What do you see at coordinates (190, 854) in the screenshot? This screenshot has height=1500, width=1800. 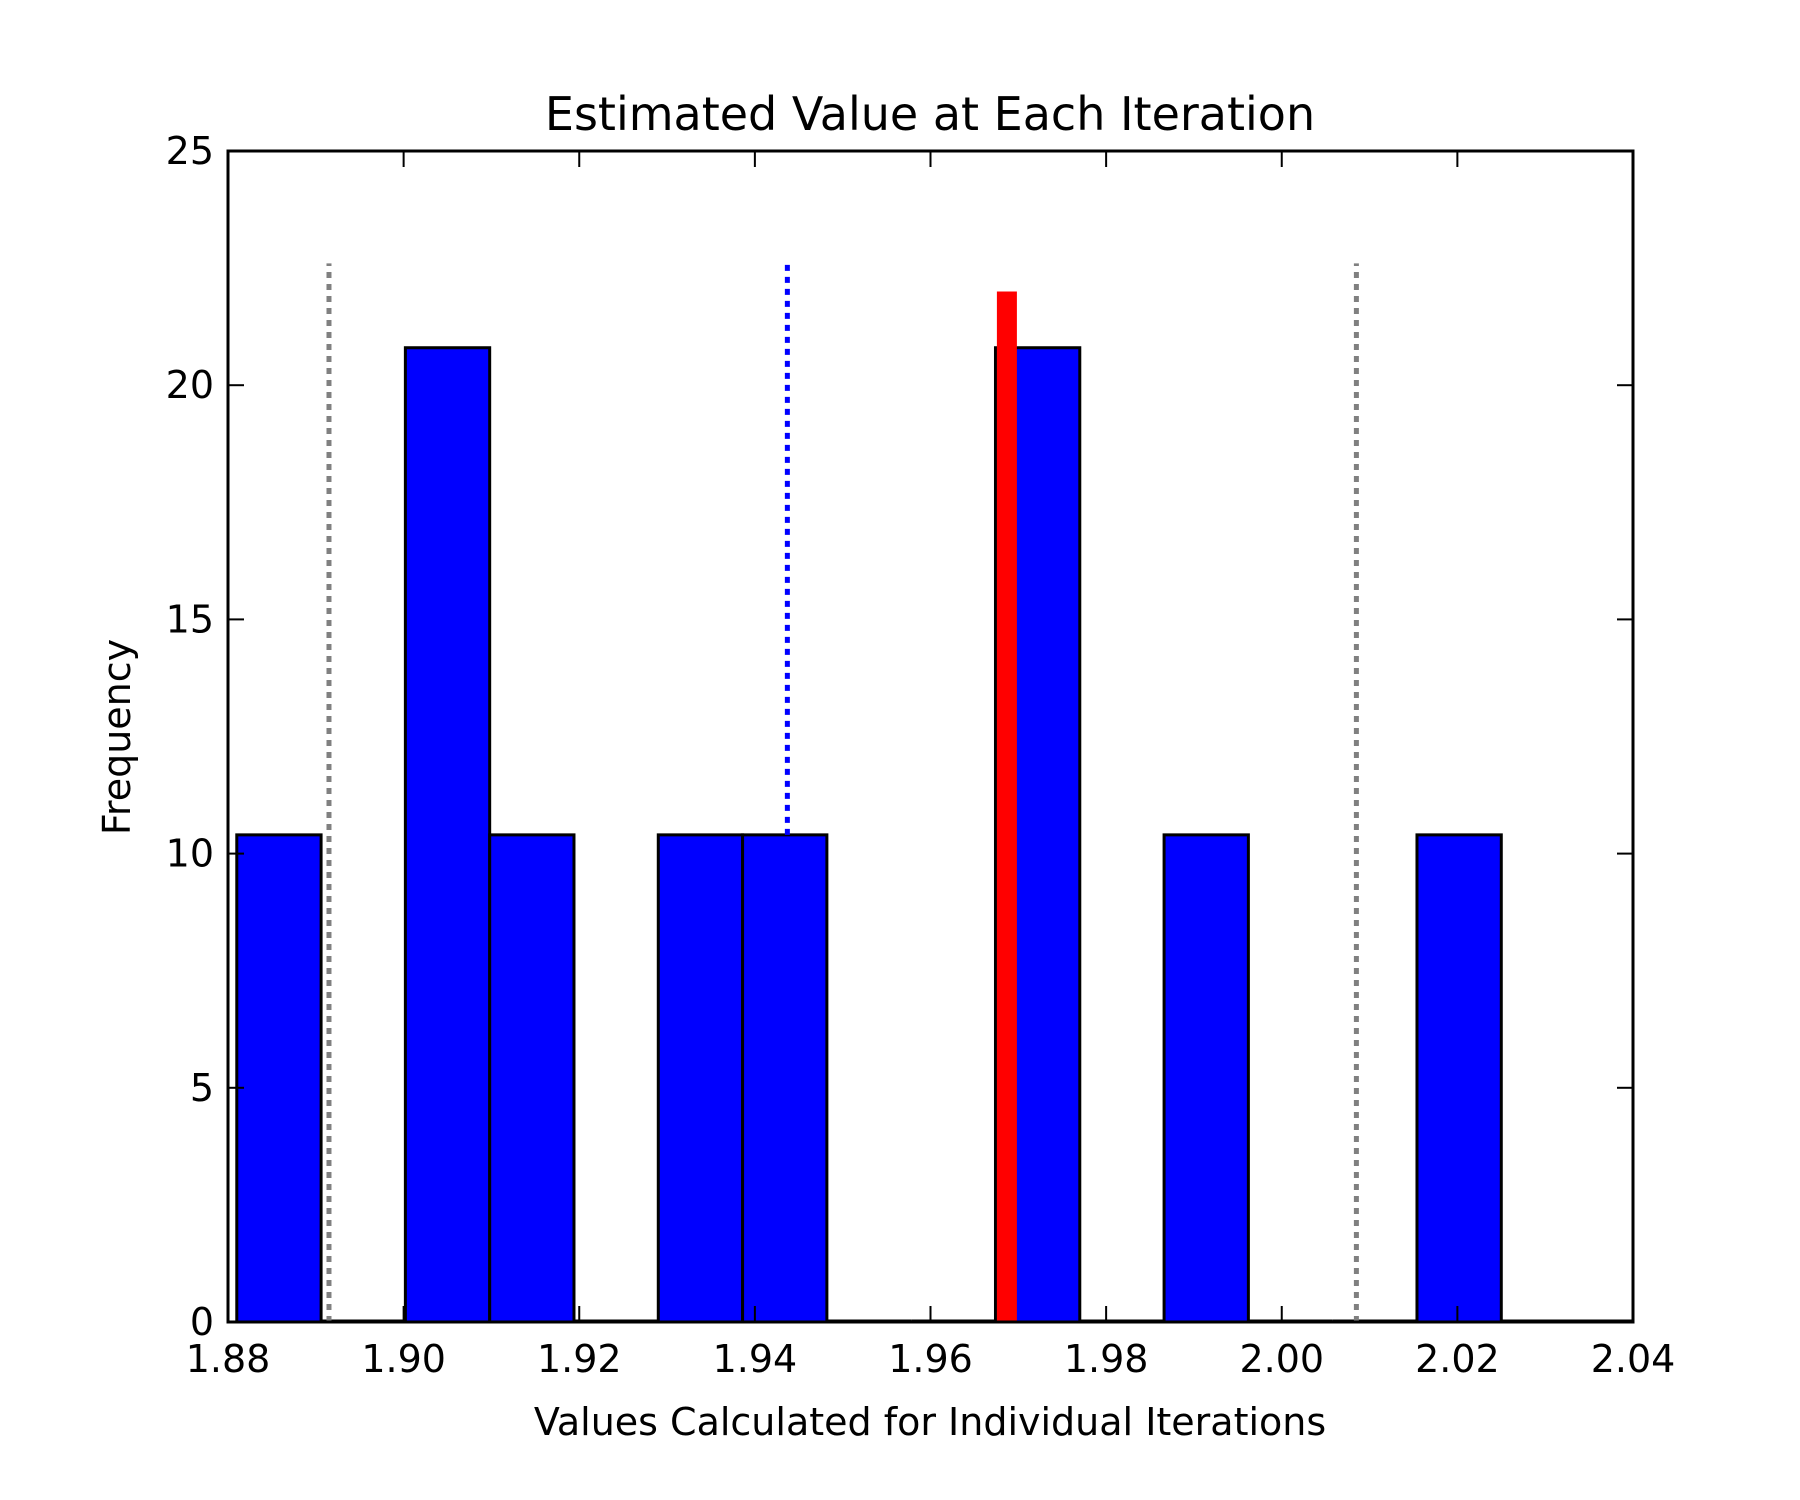 I see `y-tick-label: 10` at bounding box center [190, 854].